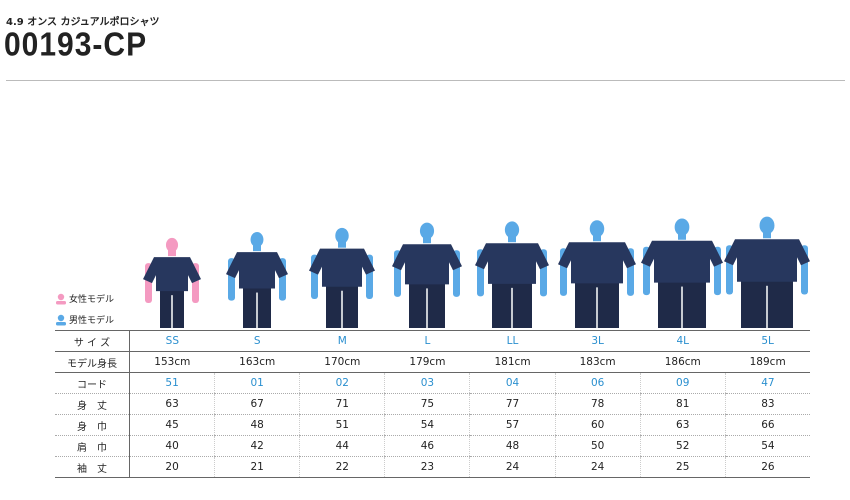 The image size is (850, 500). Describe the element at coordinates (342, 383) in the screenshot. I see `table-cell: 02` at that location.